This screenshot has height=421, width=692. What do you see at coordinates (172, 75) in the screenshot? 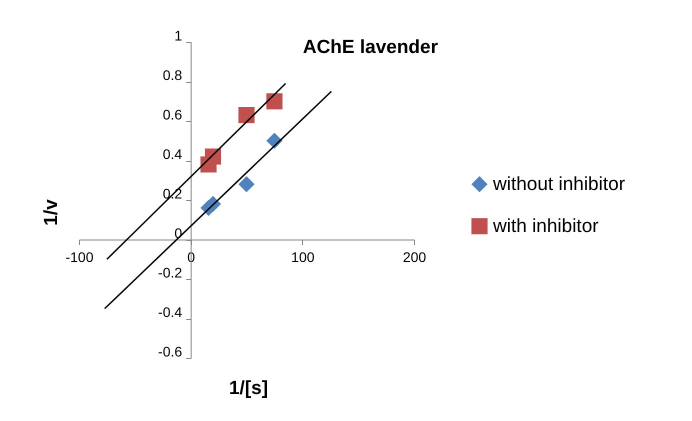
I see `y-tick-label: 0.8` at bounding box center [172, 75].